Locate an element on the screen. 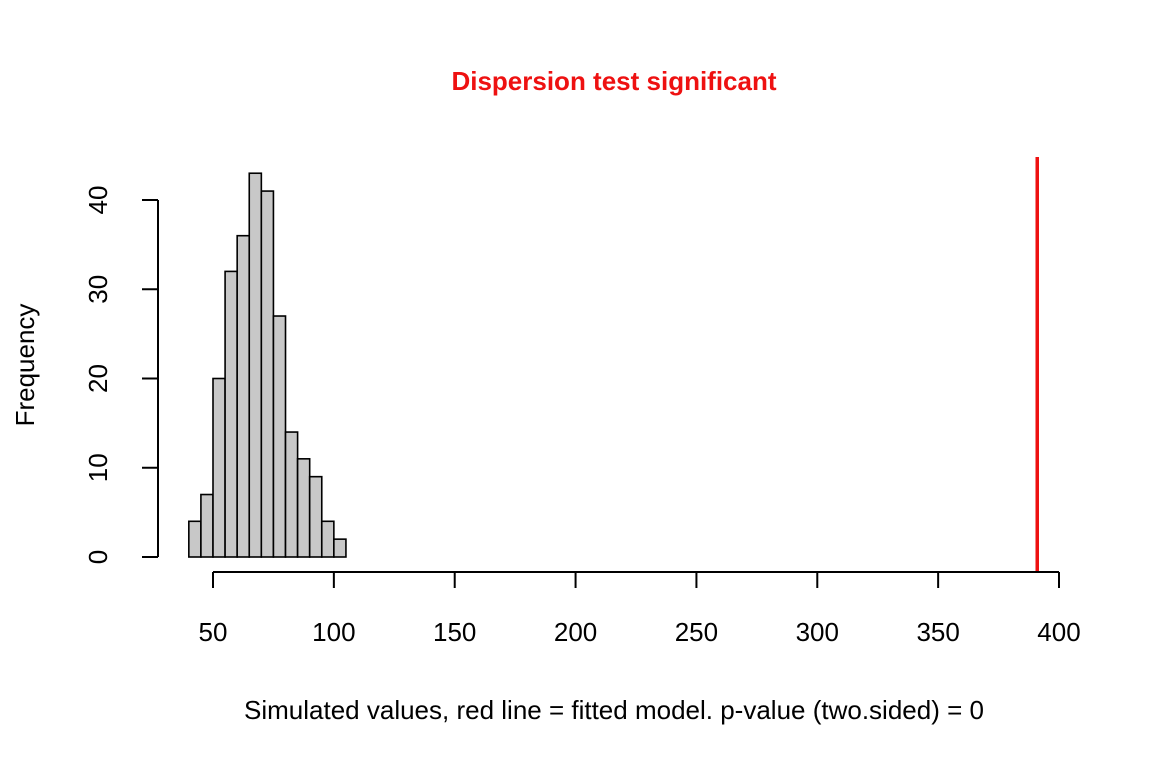 The height and width of the screenshot is (768, 1152). y-axis: 0 10 20 30 40 is located at coordinates (121, 375).